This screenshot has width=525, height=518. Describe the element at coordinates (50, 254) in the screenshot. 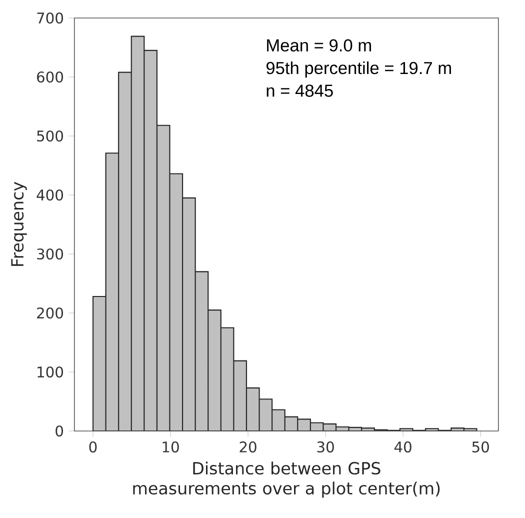

I see `y-tick-label: 300` at that location.